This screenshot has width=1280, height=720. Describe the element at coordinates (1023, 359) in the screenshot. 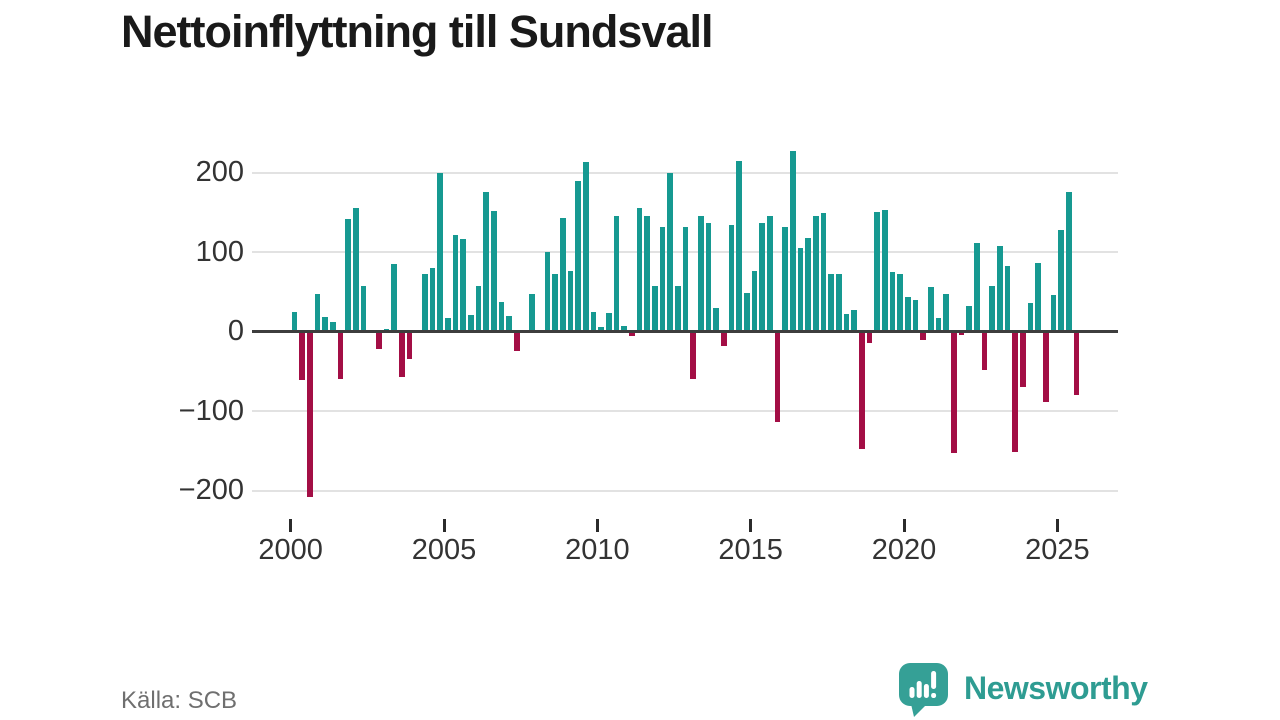

I see `bar-2023q4` at that location.